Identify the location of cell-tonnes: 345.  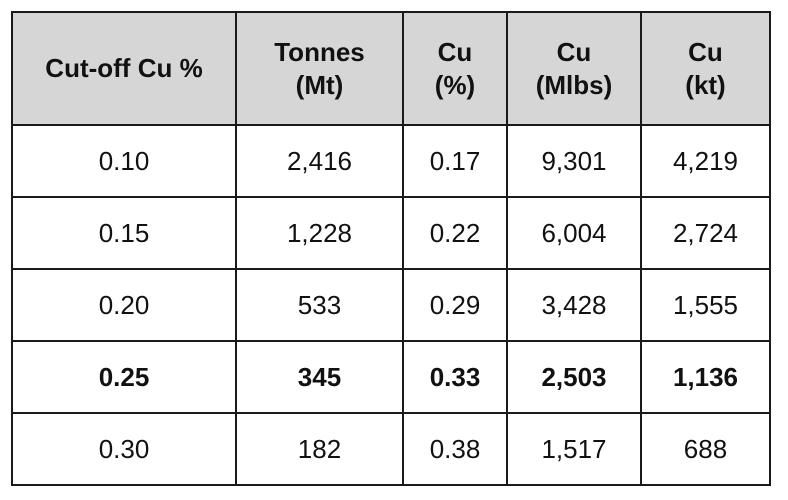
(319, 377).